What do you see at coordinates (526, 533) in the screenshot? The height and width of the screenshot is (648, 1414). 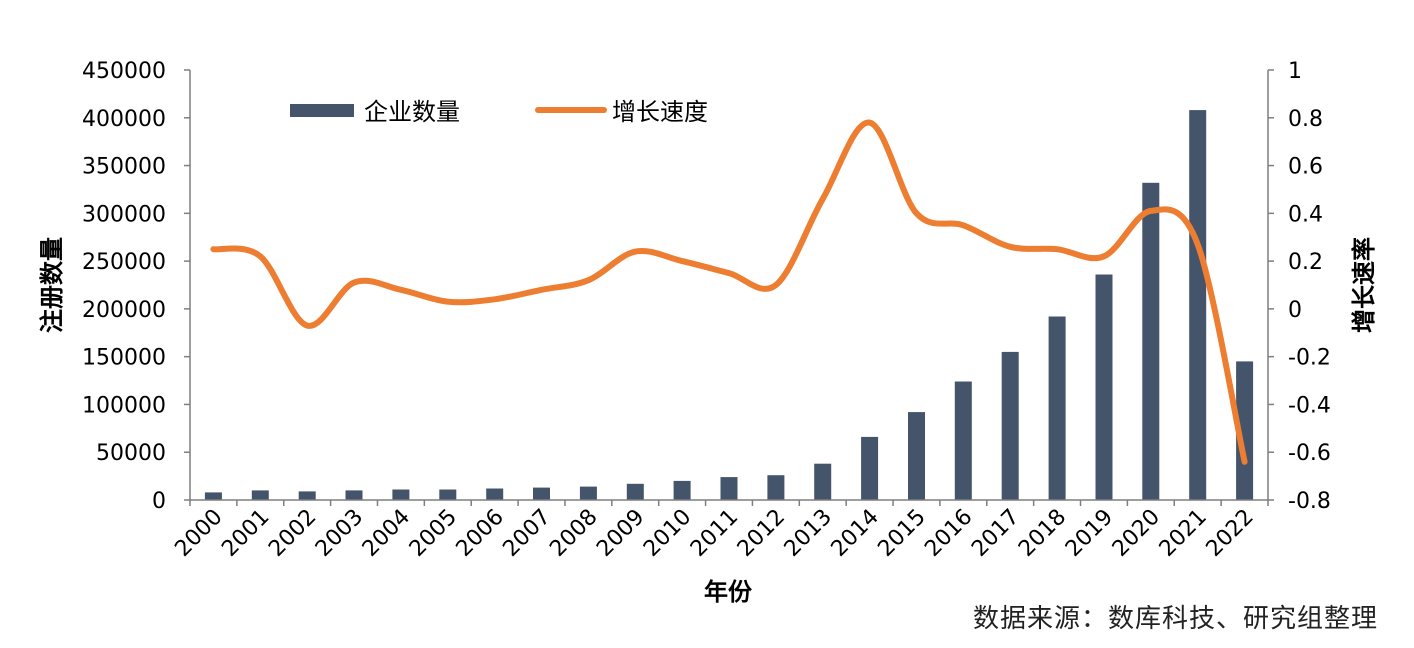 I see `x-tick-label: 2007` at bounding box center [526, 533].